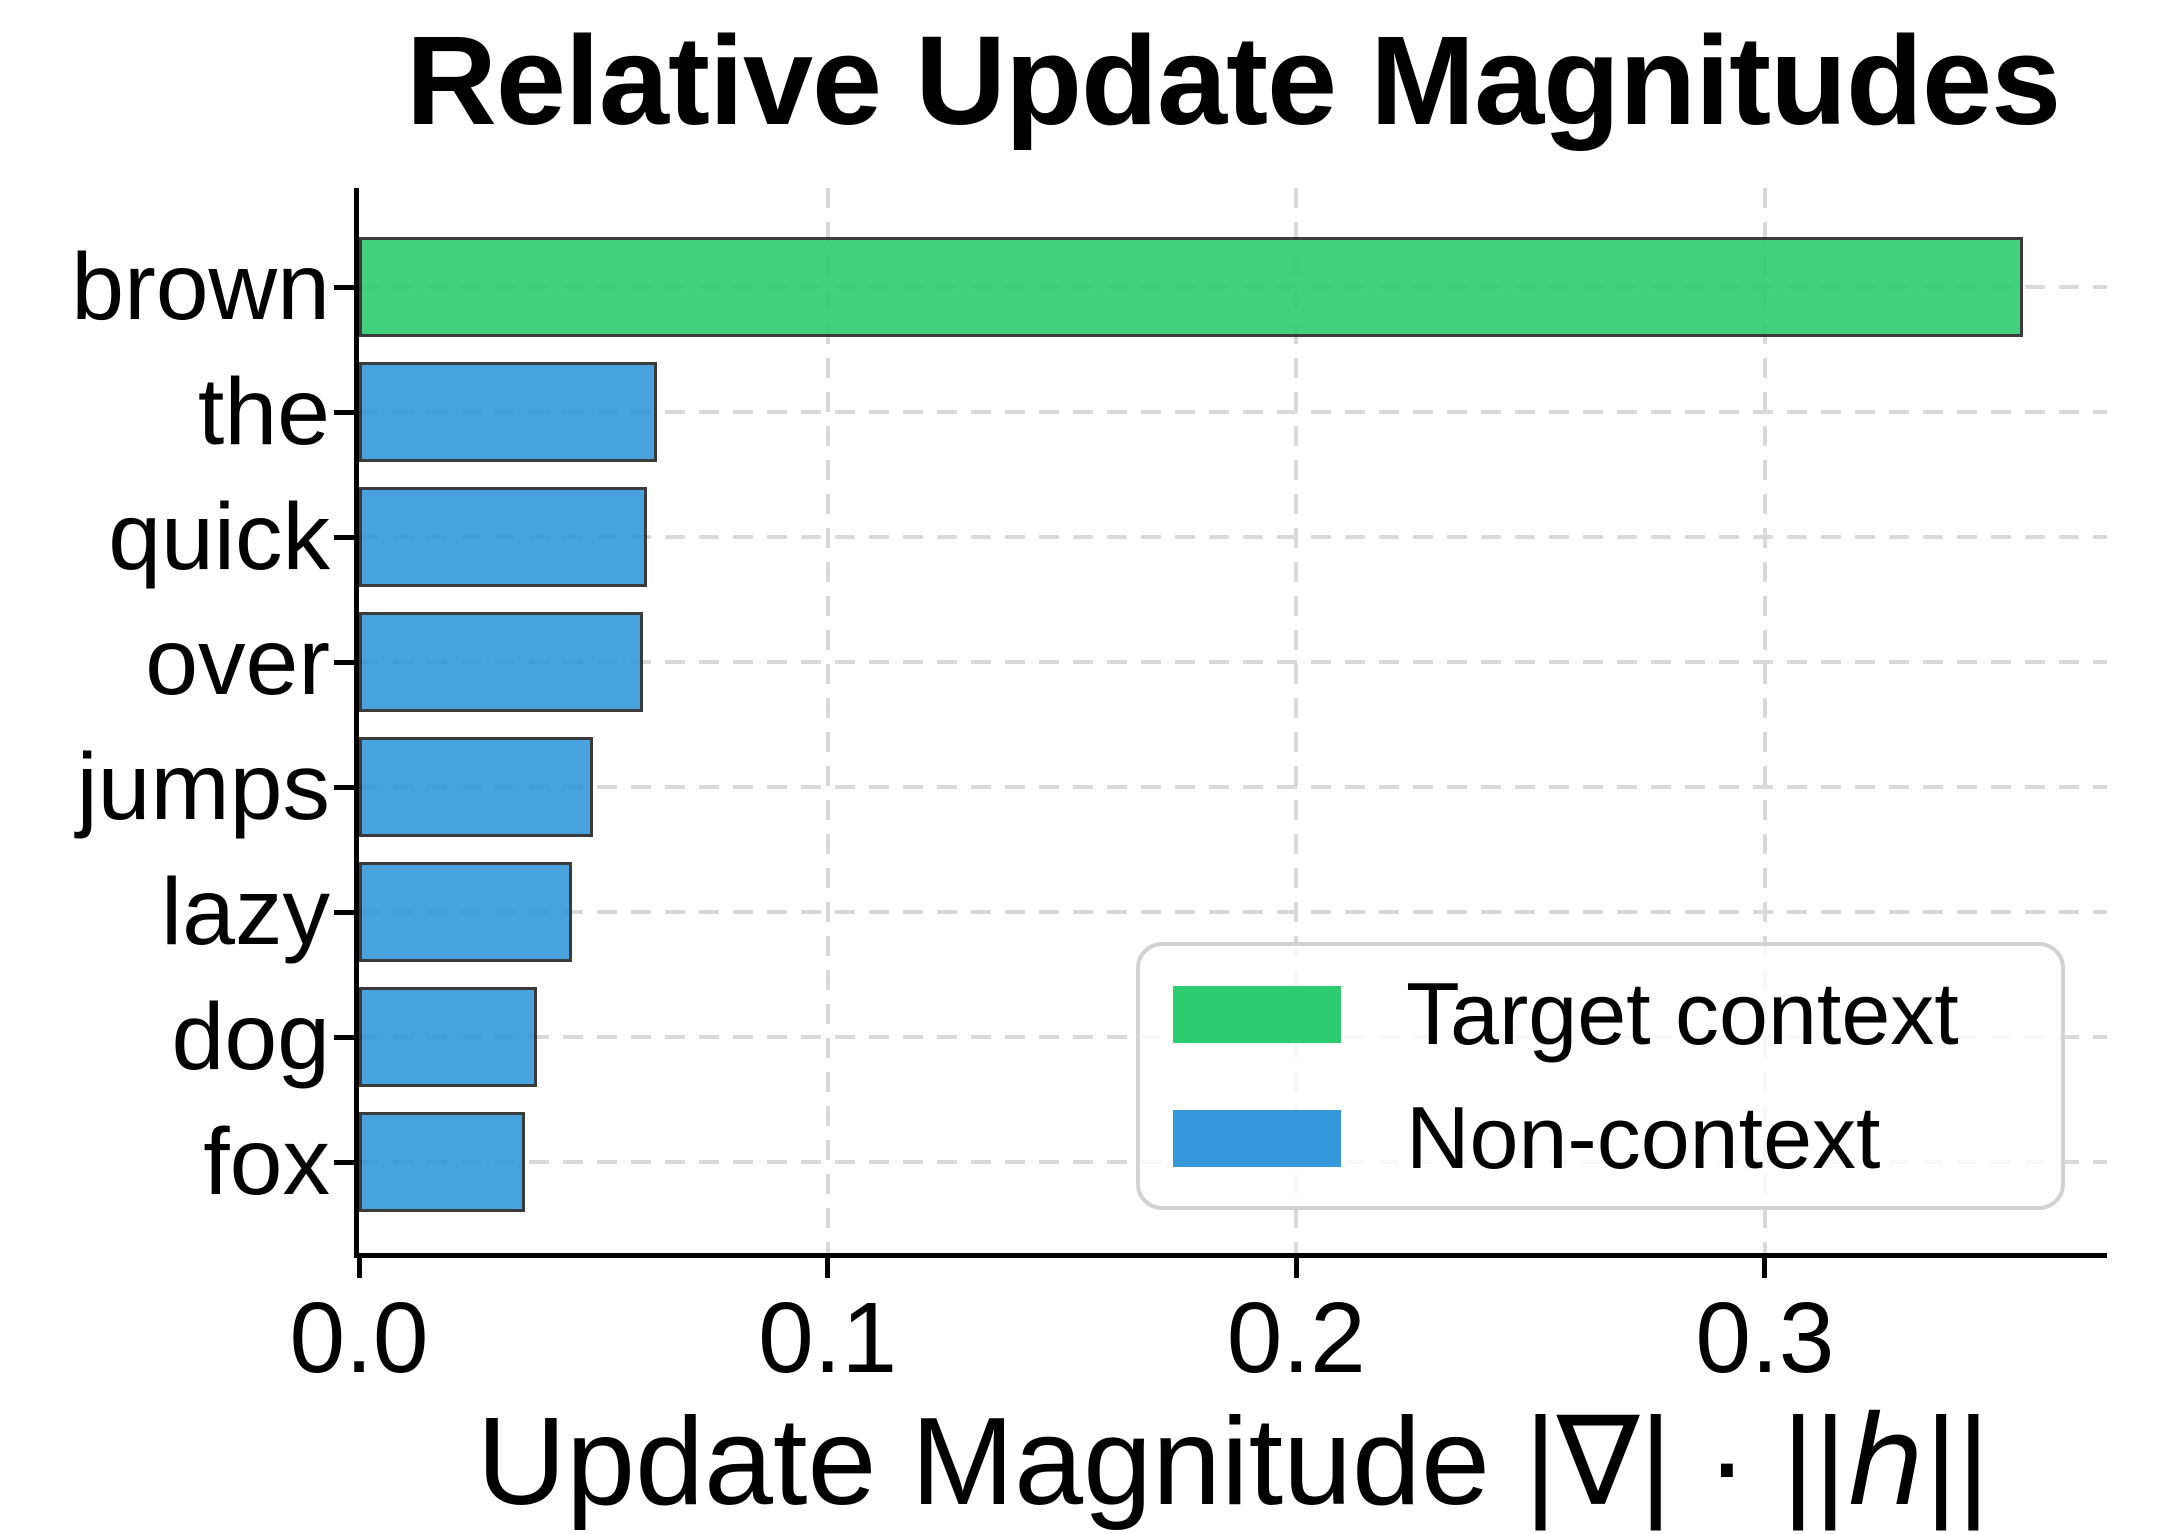 The image size is (2184, 1534). What do you see at coordinates (1682, 1013) in the screenshot?
I see `legend-label: Target context` at bounding box center [1682, 1013].